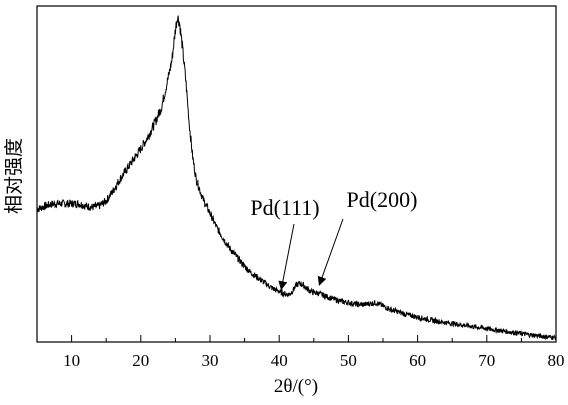  What do you see at coordinates (348, 360) in the screenshot?
I see `x-tick-label: 50` at bounding box center [348, 360].